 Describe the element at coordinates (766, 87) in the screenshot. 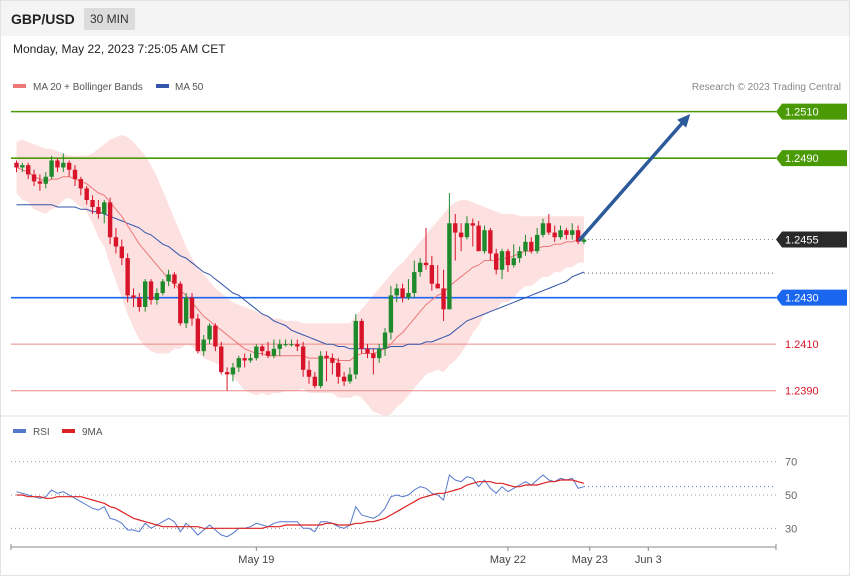

I see `research-credit: Research © 2023 Trading Central` at that location.